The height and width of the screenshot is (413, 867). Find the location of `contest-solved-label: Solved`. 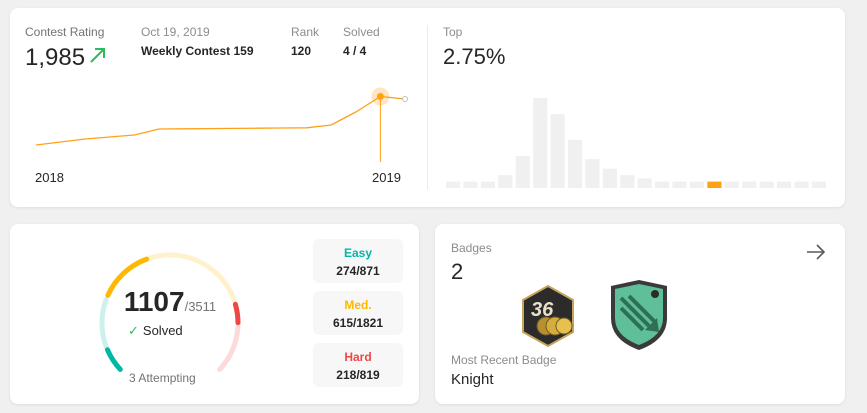

contest-solved-label: Solved is located at coordinates (361, 32).